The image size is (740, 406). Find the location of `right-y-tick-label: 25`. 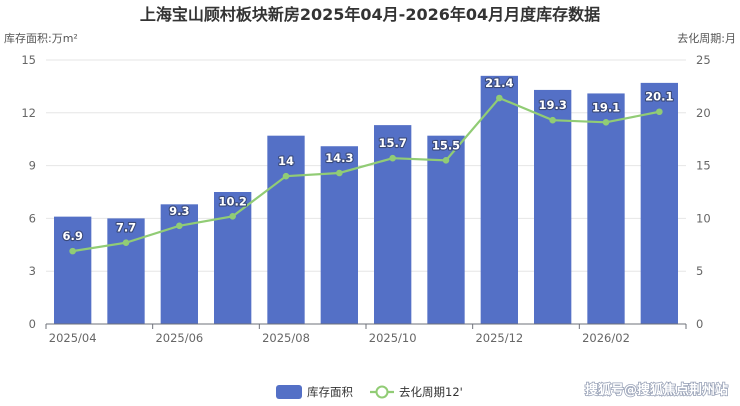

right-y-tick-label: 25 is located at coordinates (703, 60).